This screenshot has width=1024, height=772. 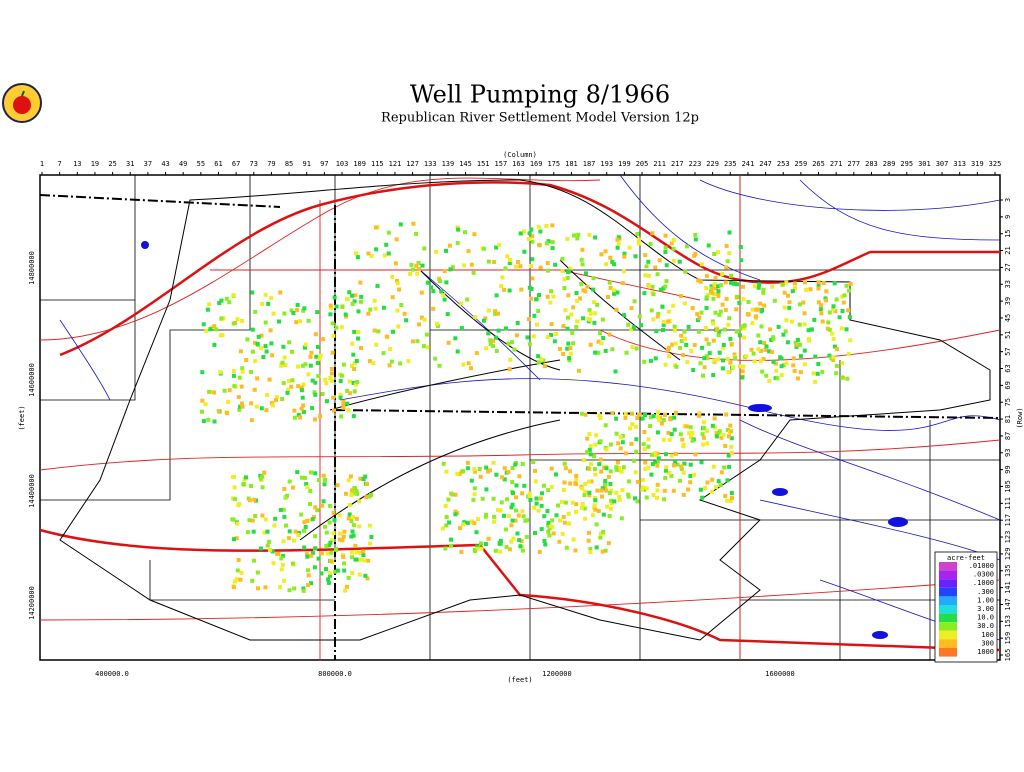 What do you see at coordinates (695, 164) in the screenshot?
I see `column-tick-label: 223` at bounding box center [695, 164].